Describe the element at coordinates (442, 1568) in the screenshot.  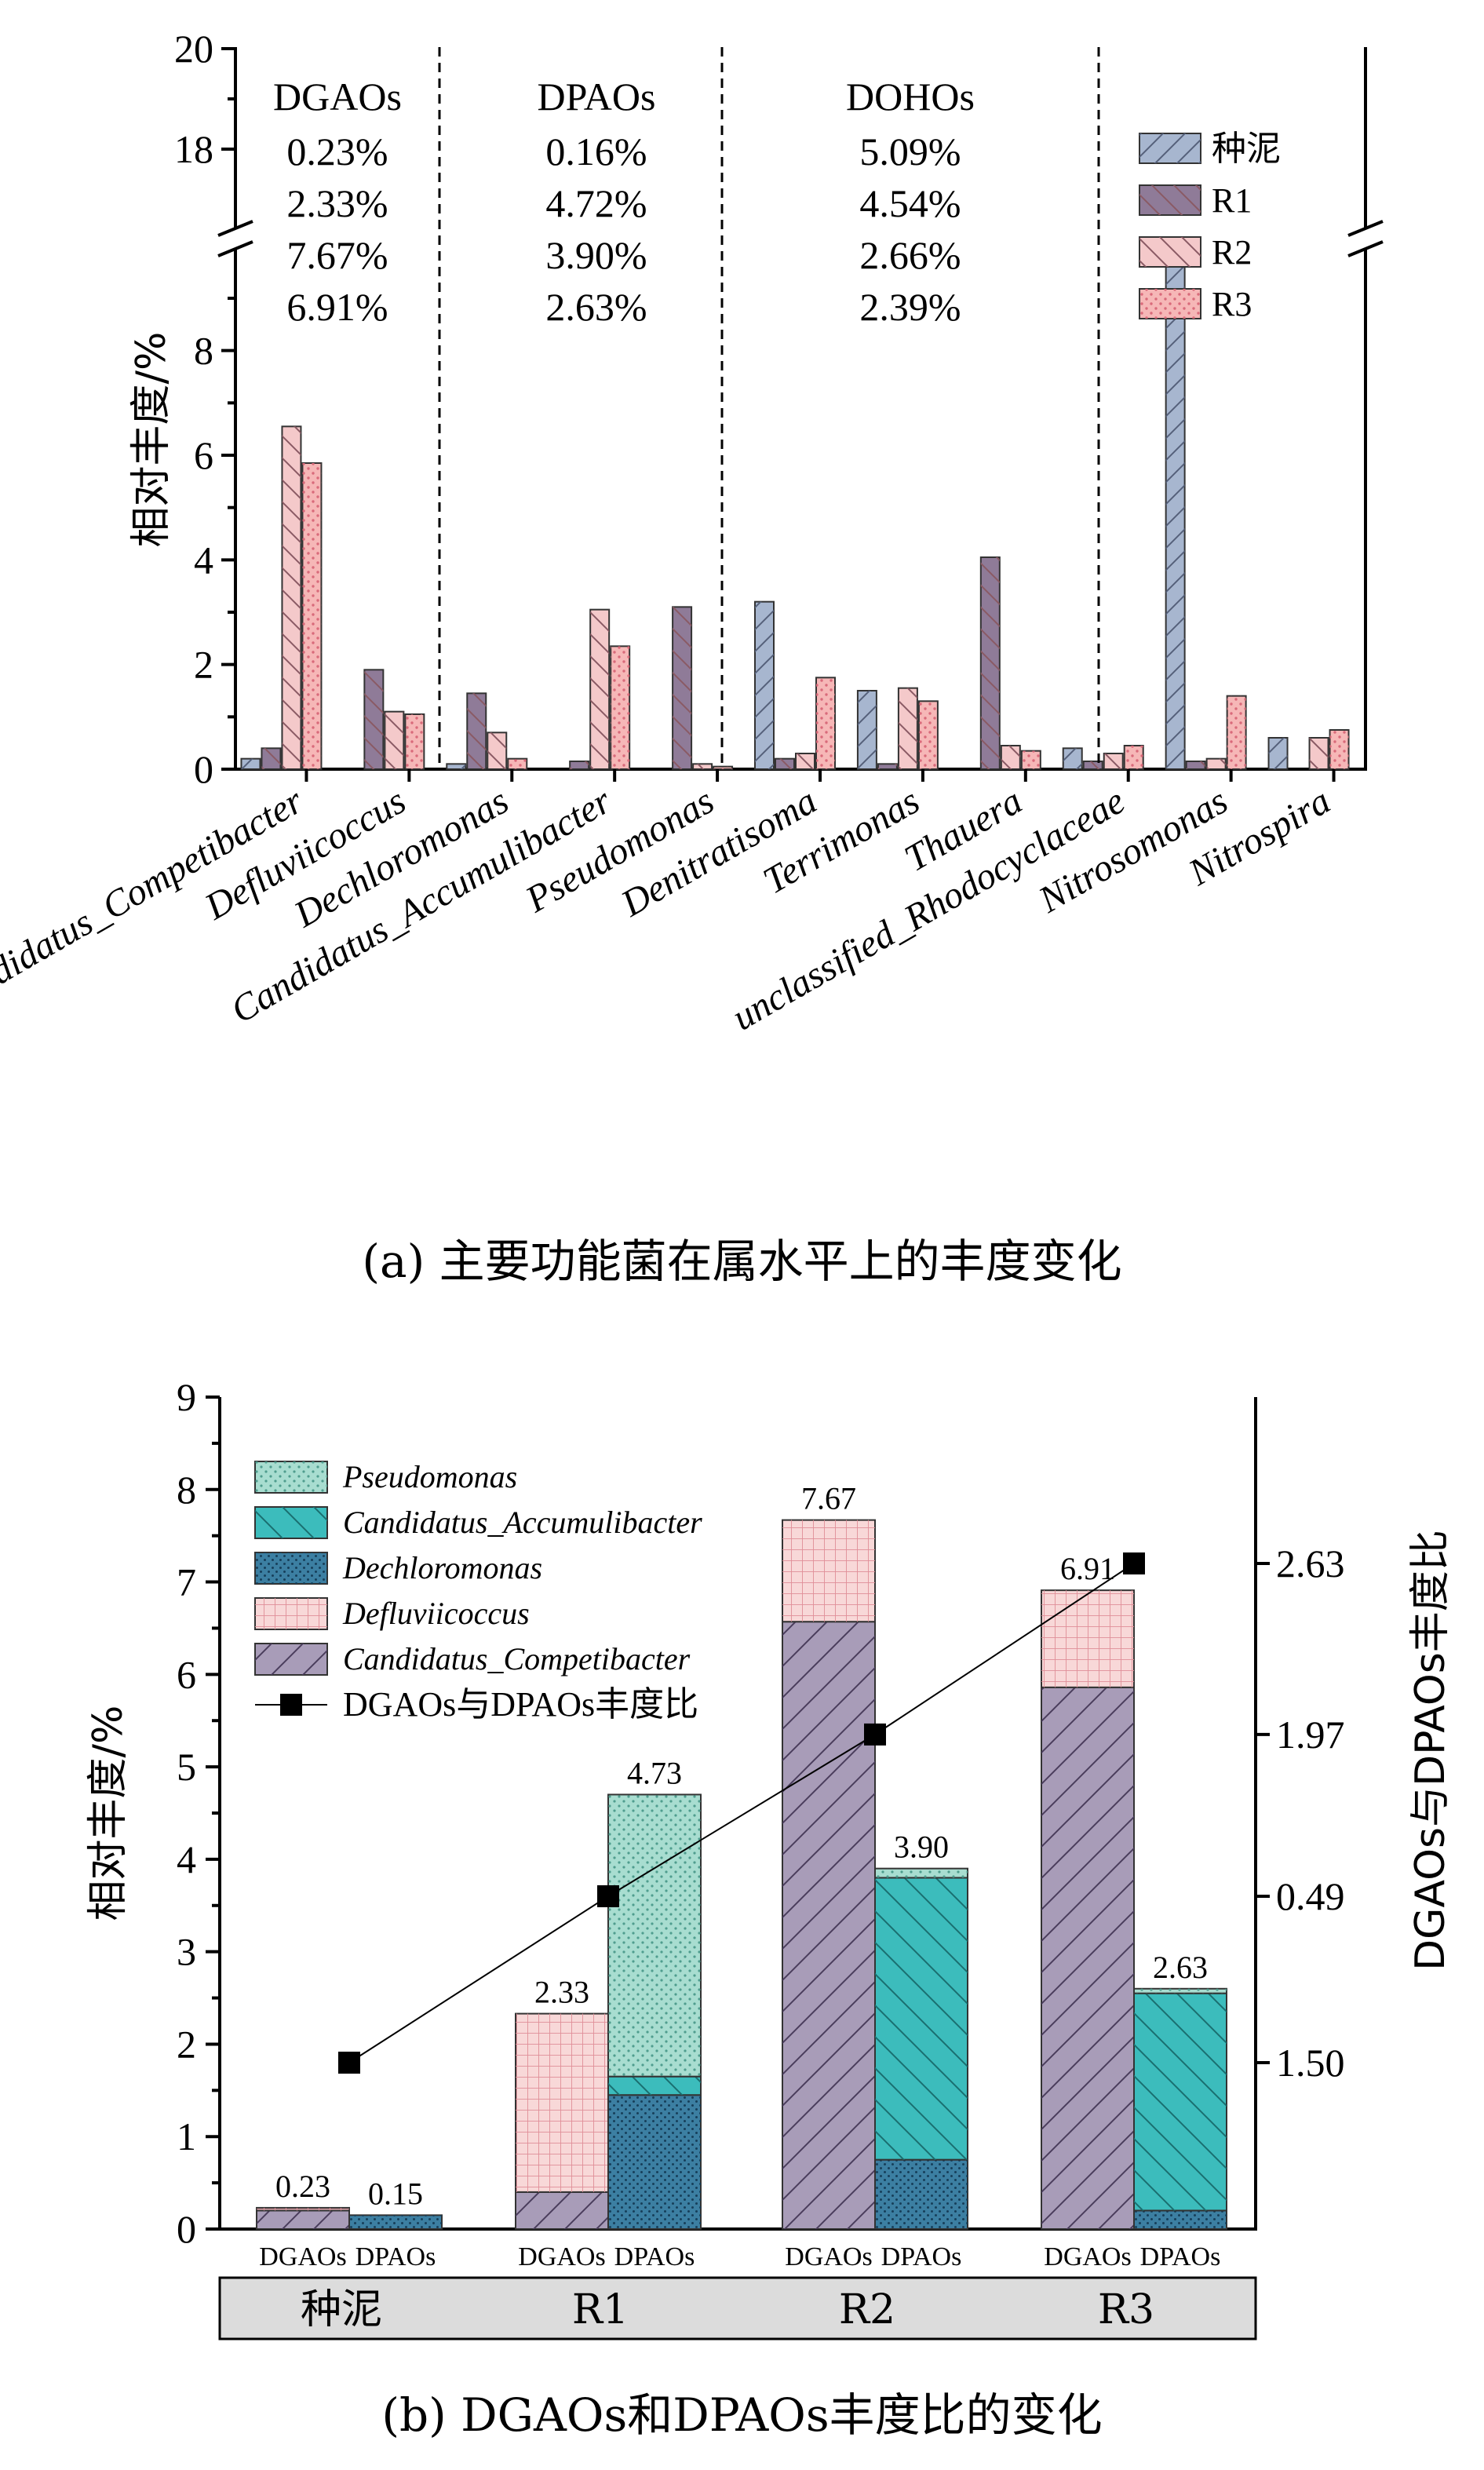
I see `legend-label-Dechloromonas: Dechloromonas` at that location.